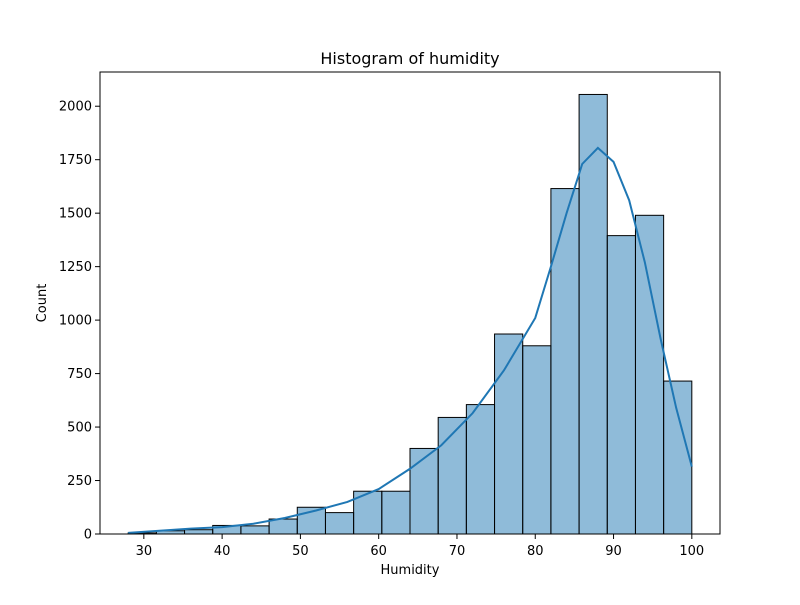  I want to click on chart-title: Histogram of humidity, so click(409, 58).